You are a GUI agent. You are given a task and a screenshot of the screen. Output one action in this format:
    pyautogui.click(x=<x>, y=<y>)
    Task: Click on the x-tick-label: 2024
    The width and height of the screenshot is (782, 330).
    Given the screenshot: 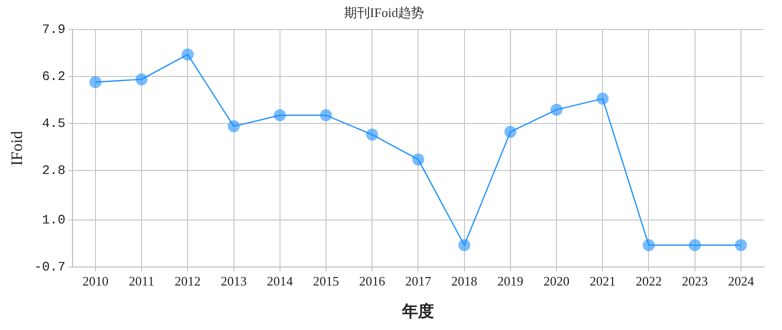 What is the action you would take?
    pyautogui.click(x=741, y=280)
    